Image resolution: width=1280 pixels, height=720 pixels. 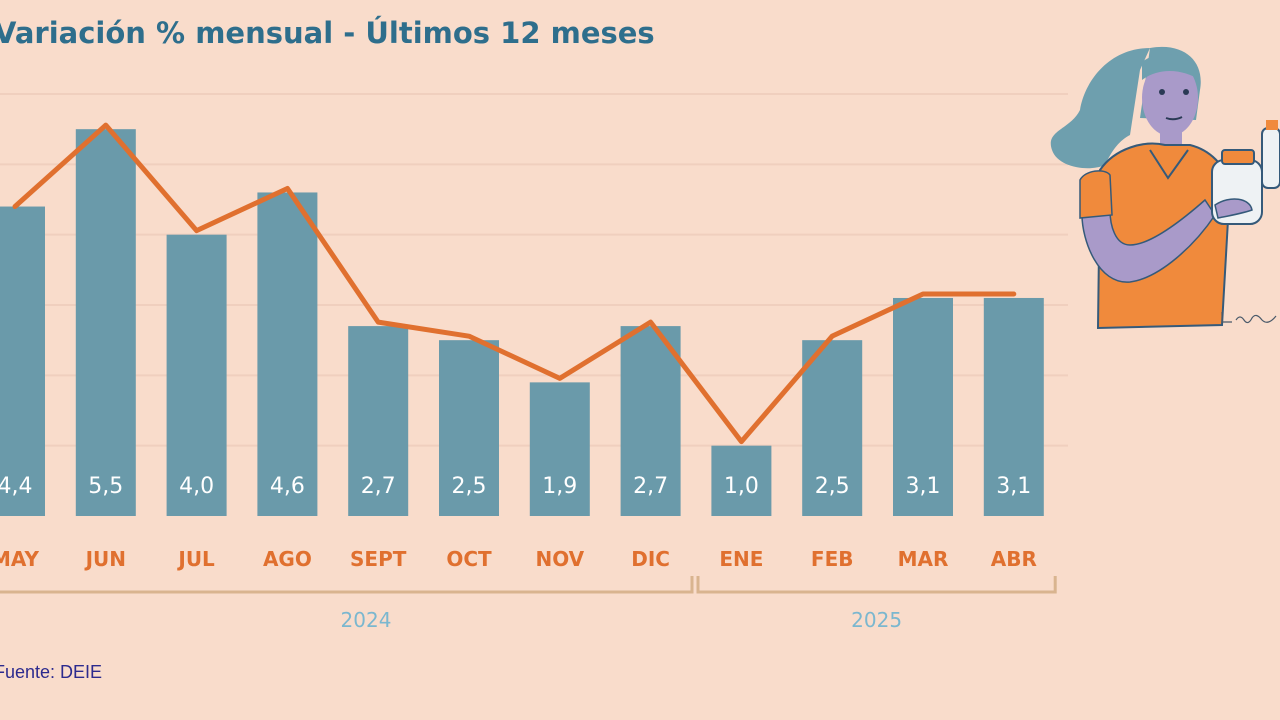 What do you see at coordinates (19, 559) in the screenshot?
I see `month-label-may: MAY` at bounding box center [19, 559].